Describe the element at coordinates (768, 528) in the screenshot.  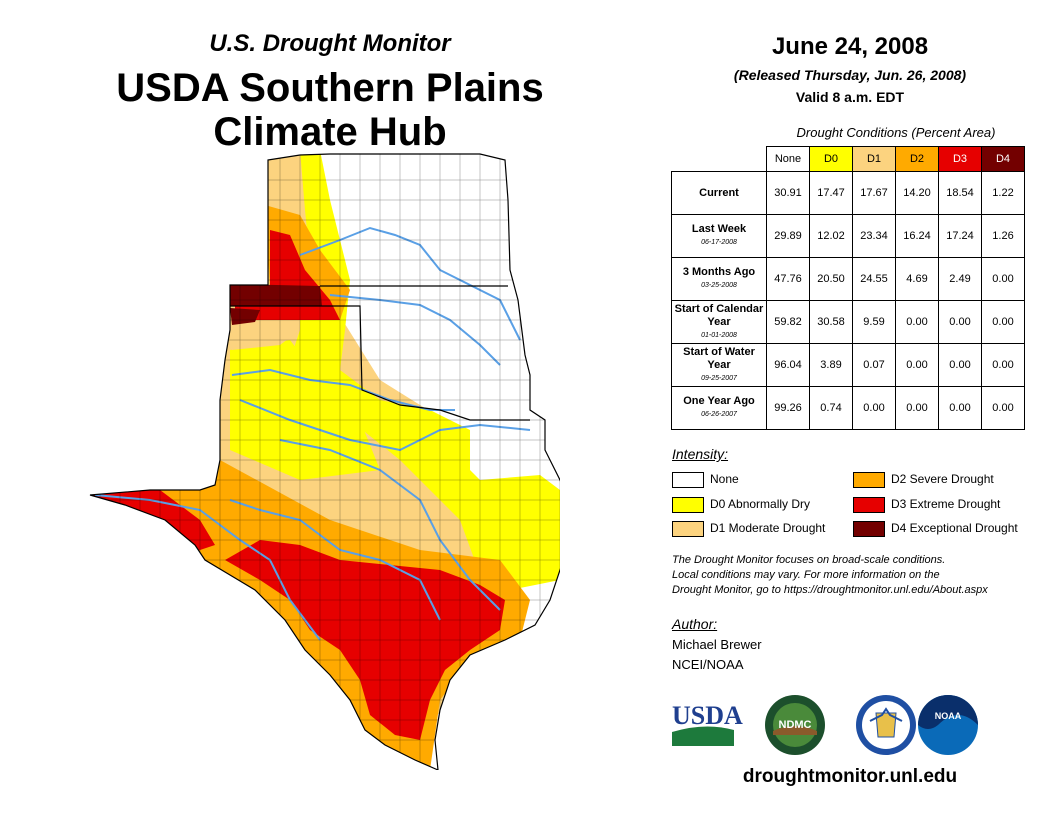
I see `legend-label: D1 Moderate Drought` at that location.